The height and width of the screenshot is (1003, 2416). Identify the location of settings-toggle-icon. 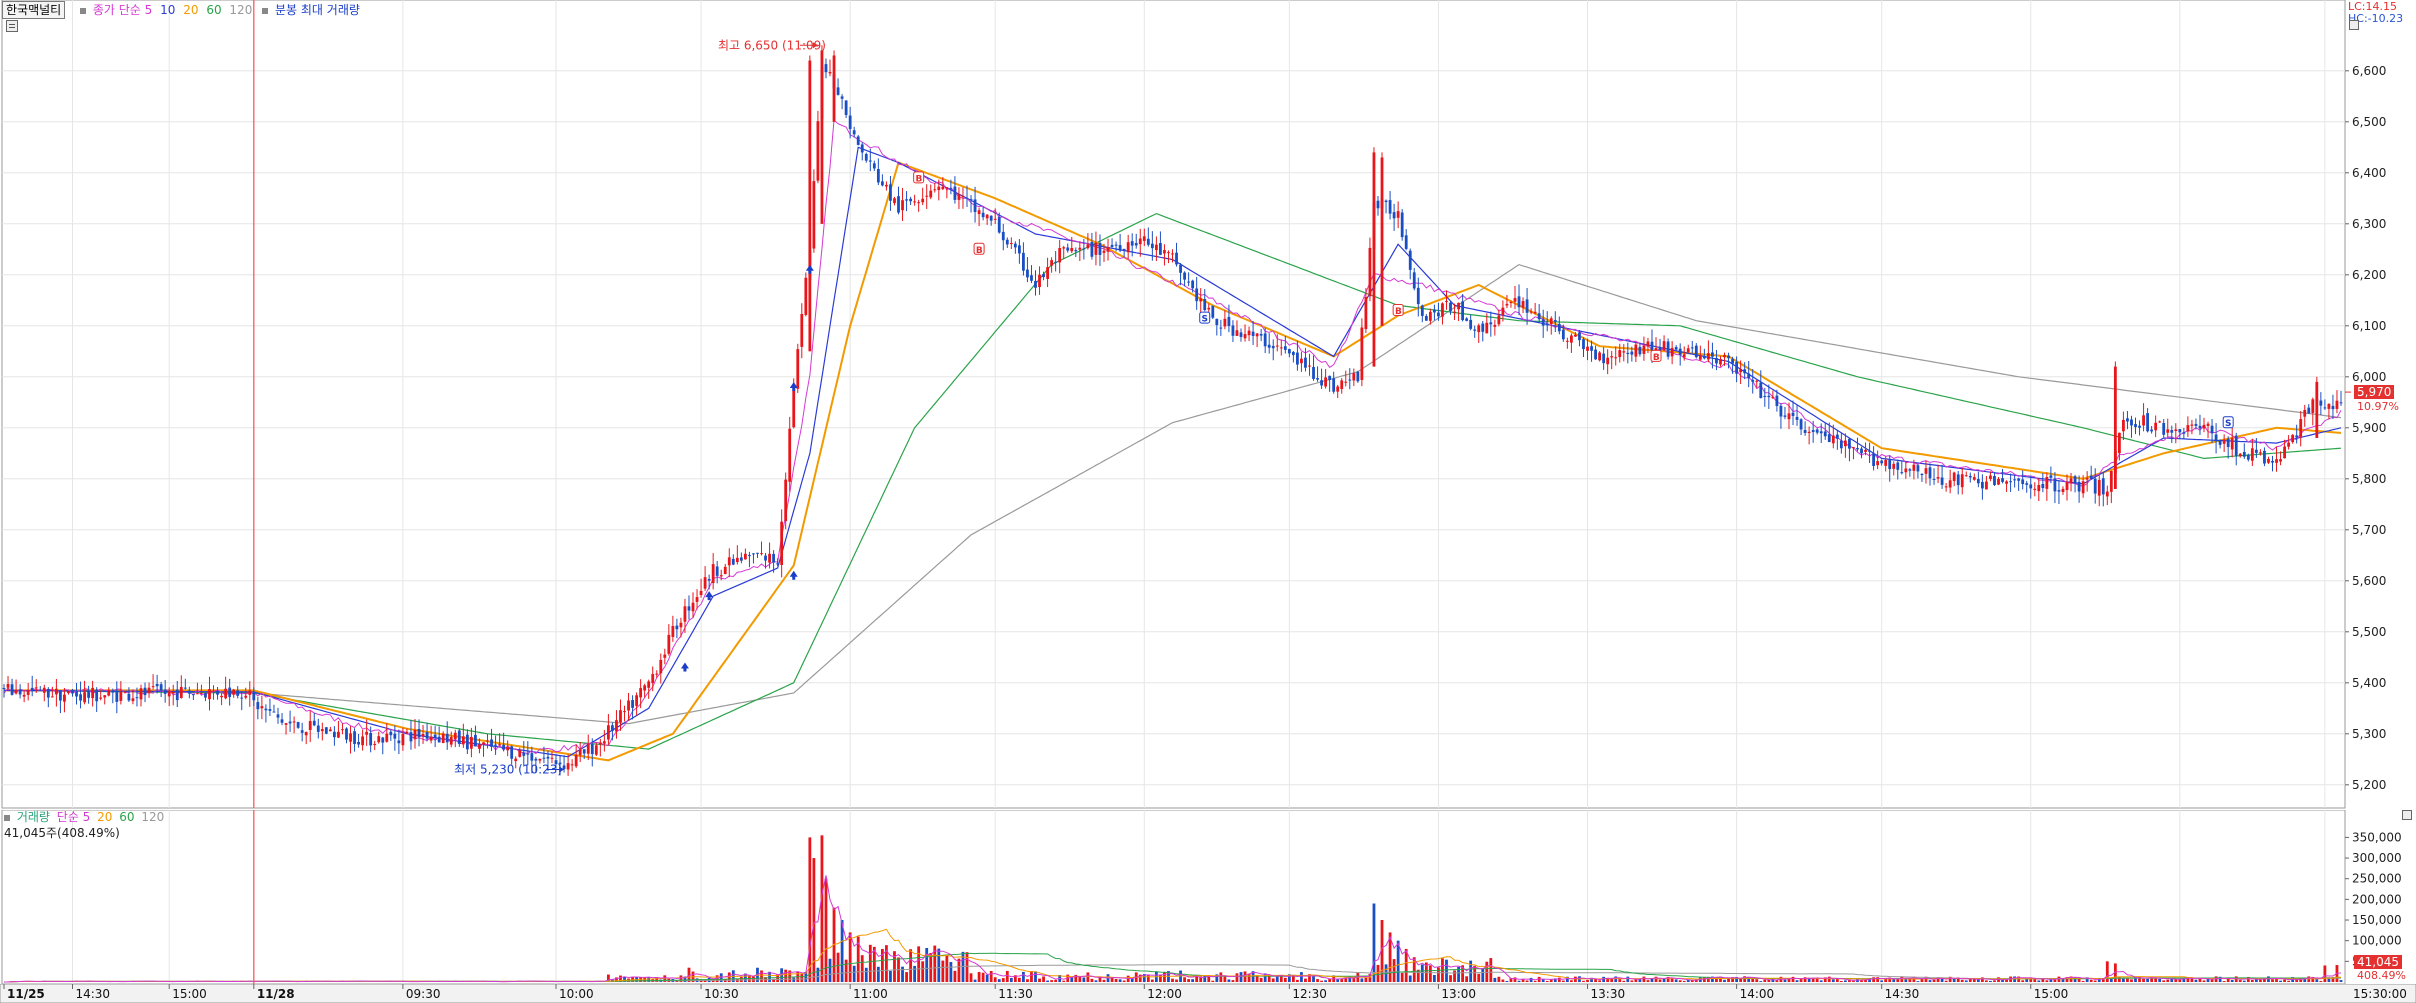
(12, 26).